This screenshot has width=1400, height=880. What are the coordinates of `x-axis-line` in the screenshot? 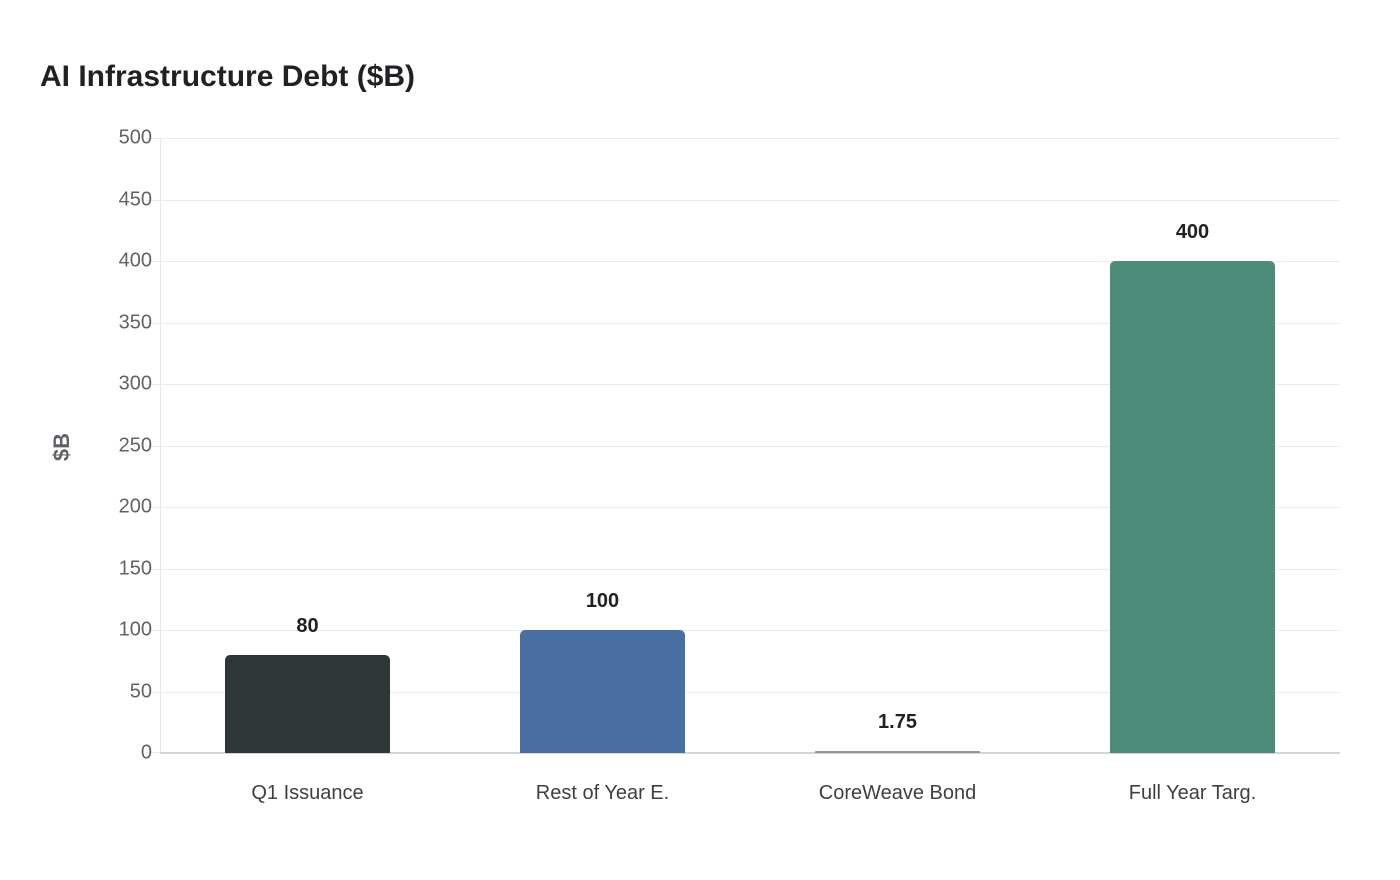 It's located at (750, 753).